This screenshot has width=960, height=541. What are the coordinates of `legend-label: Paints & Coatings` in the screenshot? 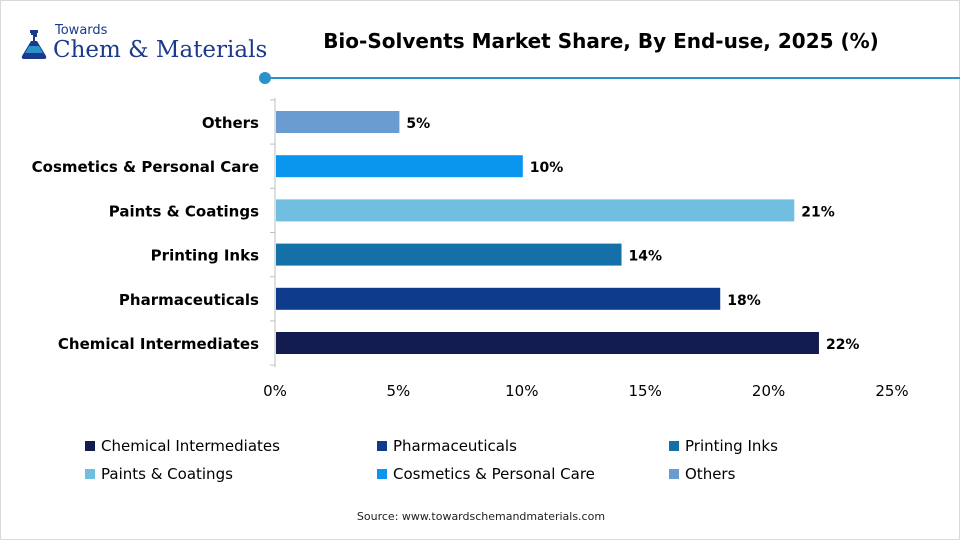 It's located at (167, 474).